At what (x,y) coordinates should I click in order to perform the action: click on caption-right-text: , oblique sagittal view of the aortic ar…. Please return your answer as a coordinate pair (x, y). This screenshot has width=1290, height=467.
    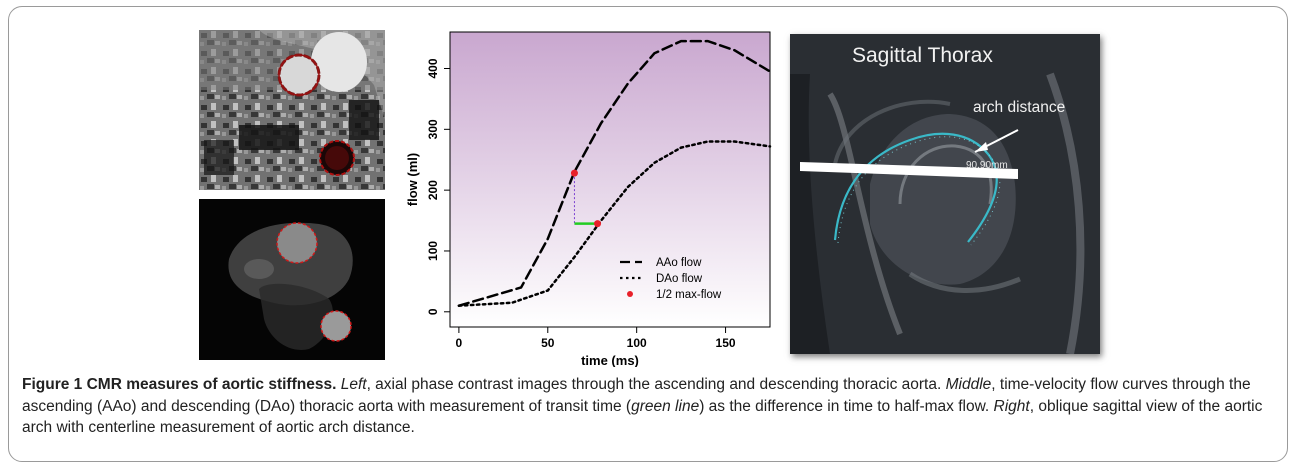
    Looking at the image, I should click on (642, 417).